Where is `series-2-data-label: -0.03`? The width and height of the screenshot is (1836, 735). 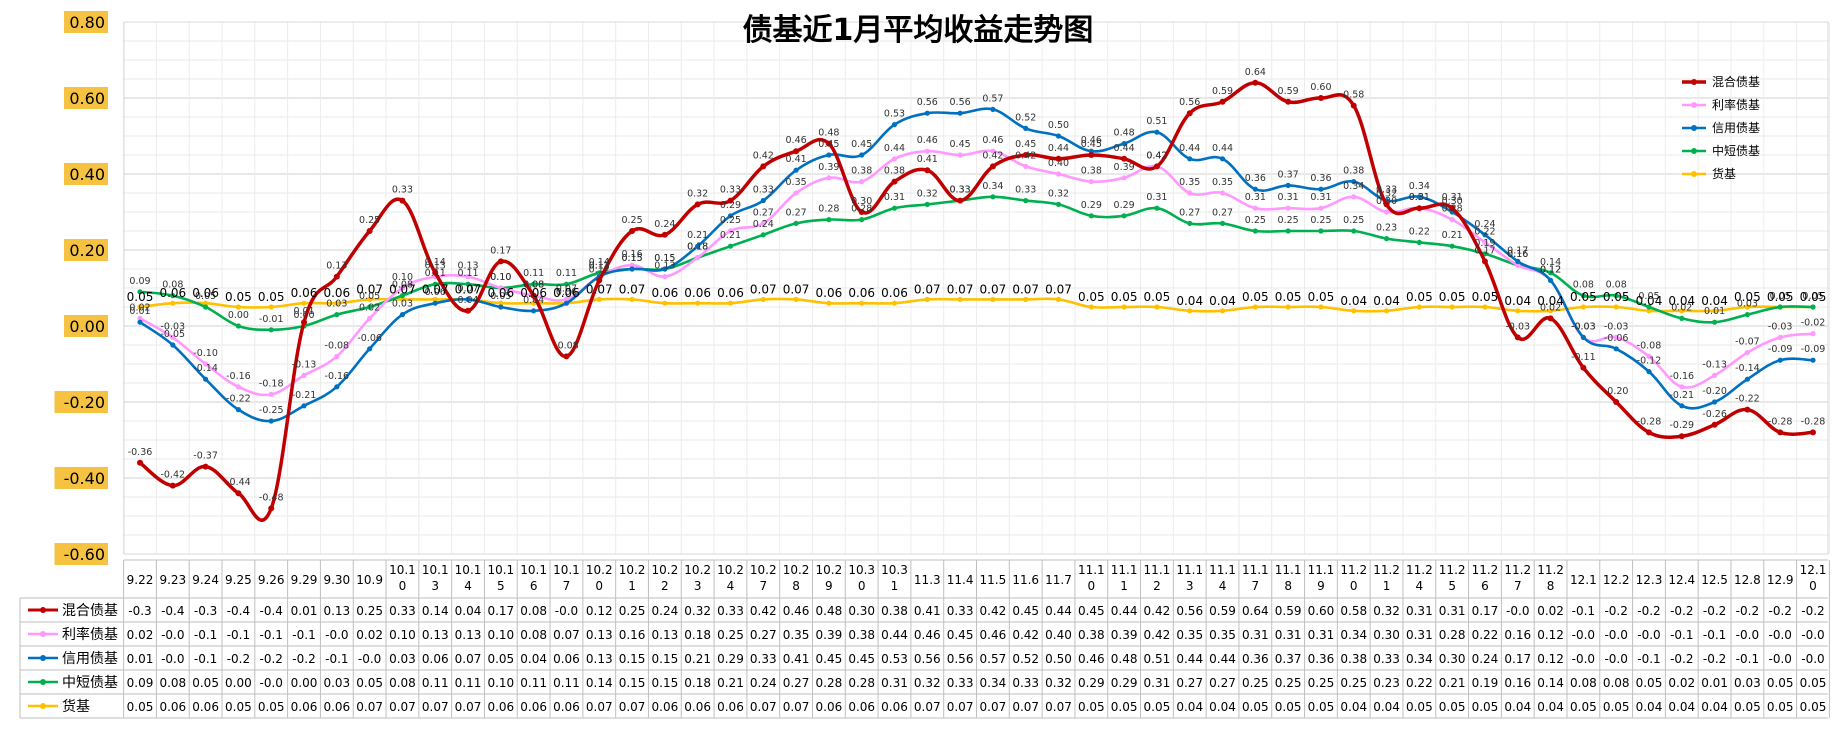
series-2-data-label: -0.03 is located at coordinates (173, 326).